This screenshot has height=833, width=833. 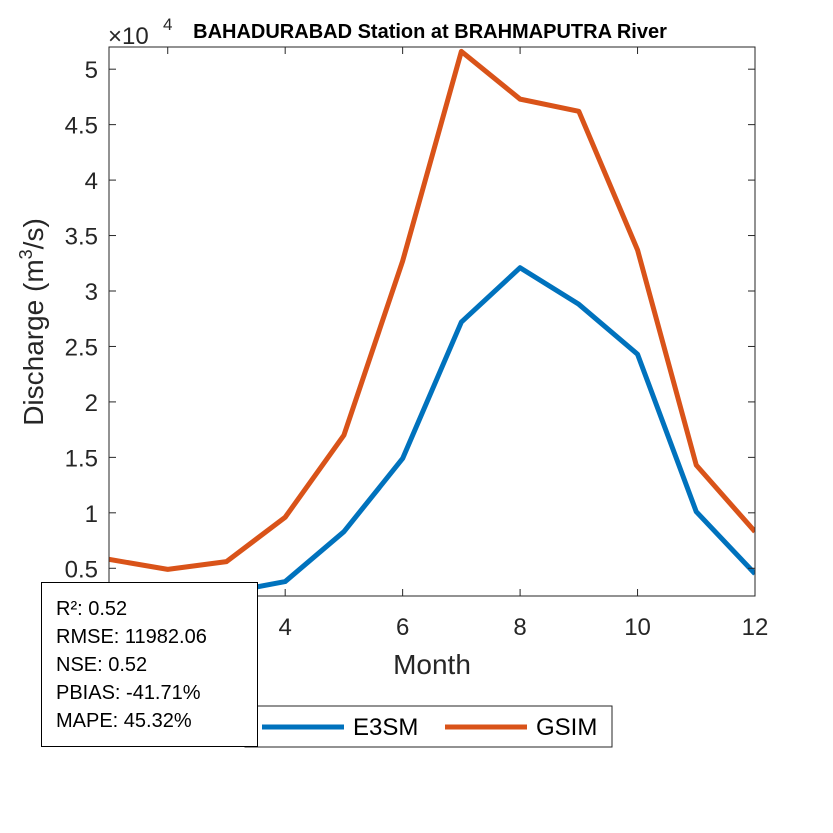 I want to click on stat-rmse: RMSE: 11982.06, so click(x=131, y=637).